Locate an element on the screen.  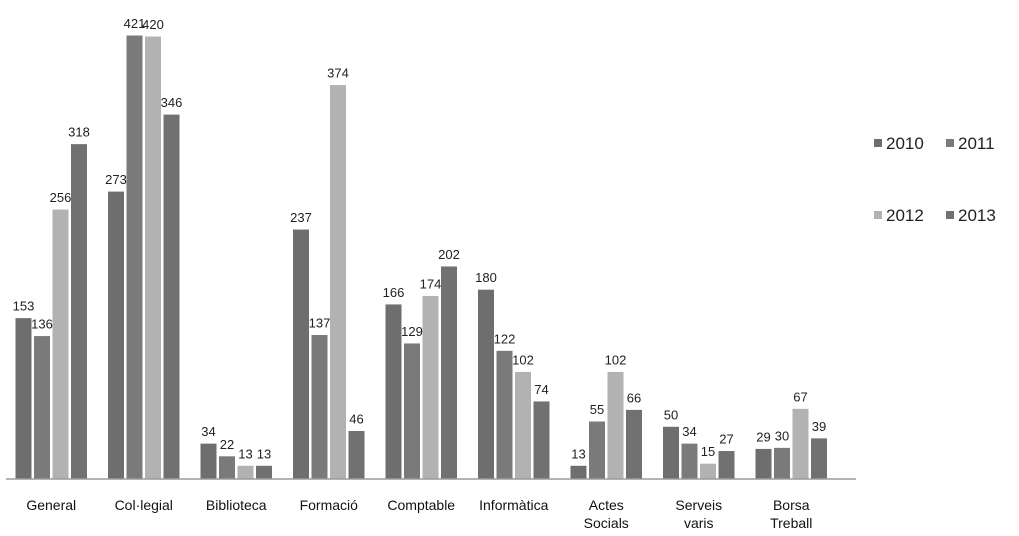
value-label-2010-8: 29 is located at coordinates (763, 436).